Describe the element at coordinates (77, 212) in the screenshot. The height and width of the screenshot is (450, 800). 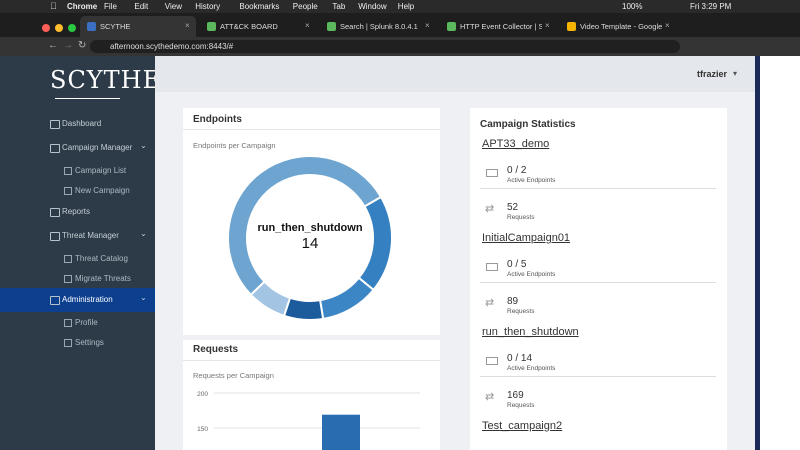
I see `nav-item: Reports` at that location.